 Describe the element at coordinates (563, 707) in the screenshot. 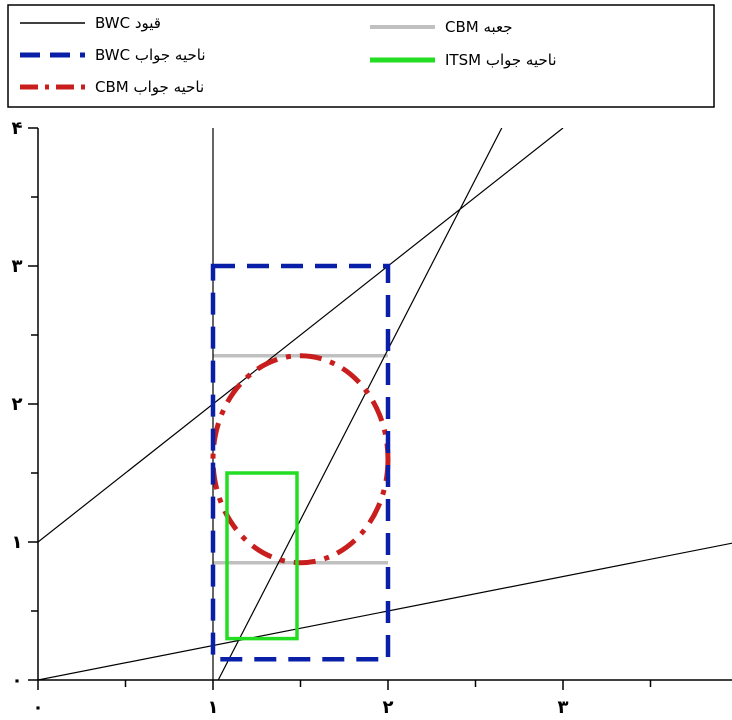

I see `x-tick-label: ۳` at that location.